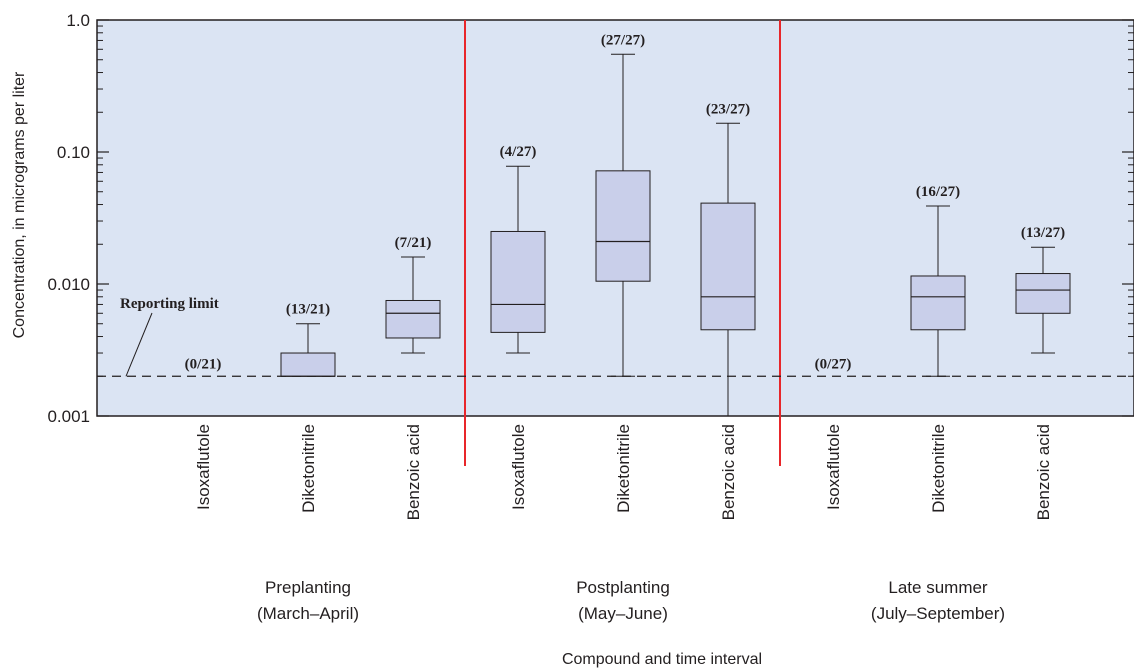  I want to click on interval-name: Preplanting, so click(308, 587).